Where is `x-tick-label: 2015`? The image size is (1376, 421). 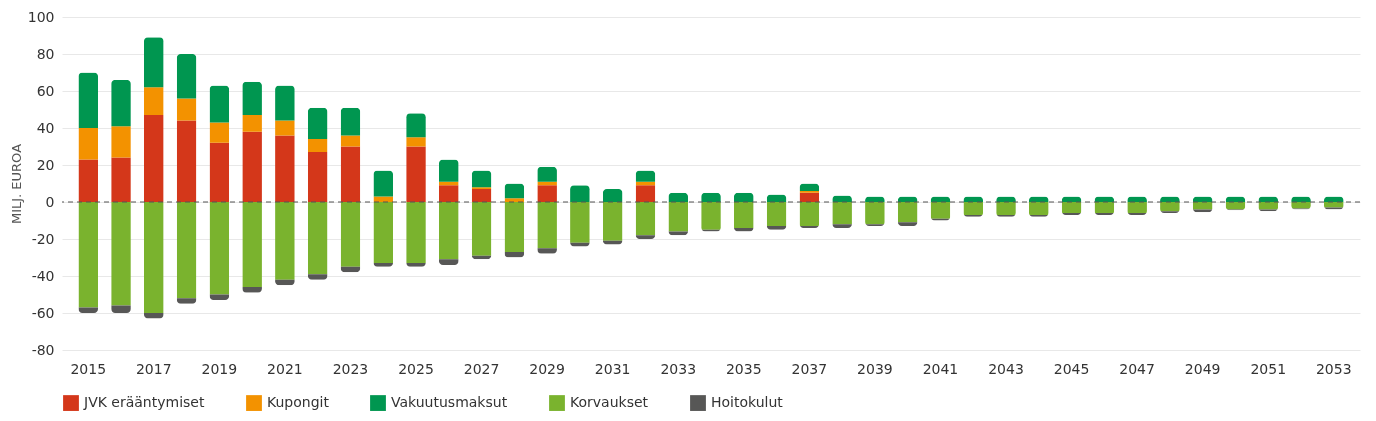
x-tick-label: 2015 is located at coordinates (88, 368).